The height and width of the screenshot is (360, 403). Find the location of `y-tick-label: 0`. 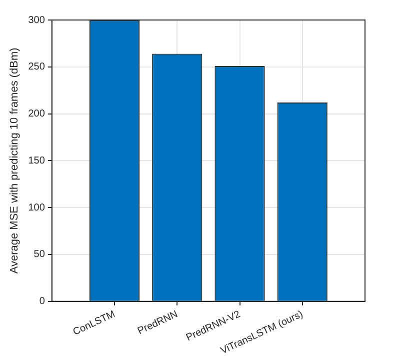

y-tick-label: 0 is located at coordinates (42, 302).